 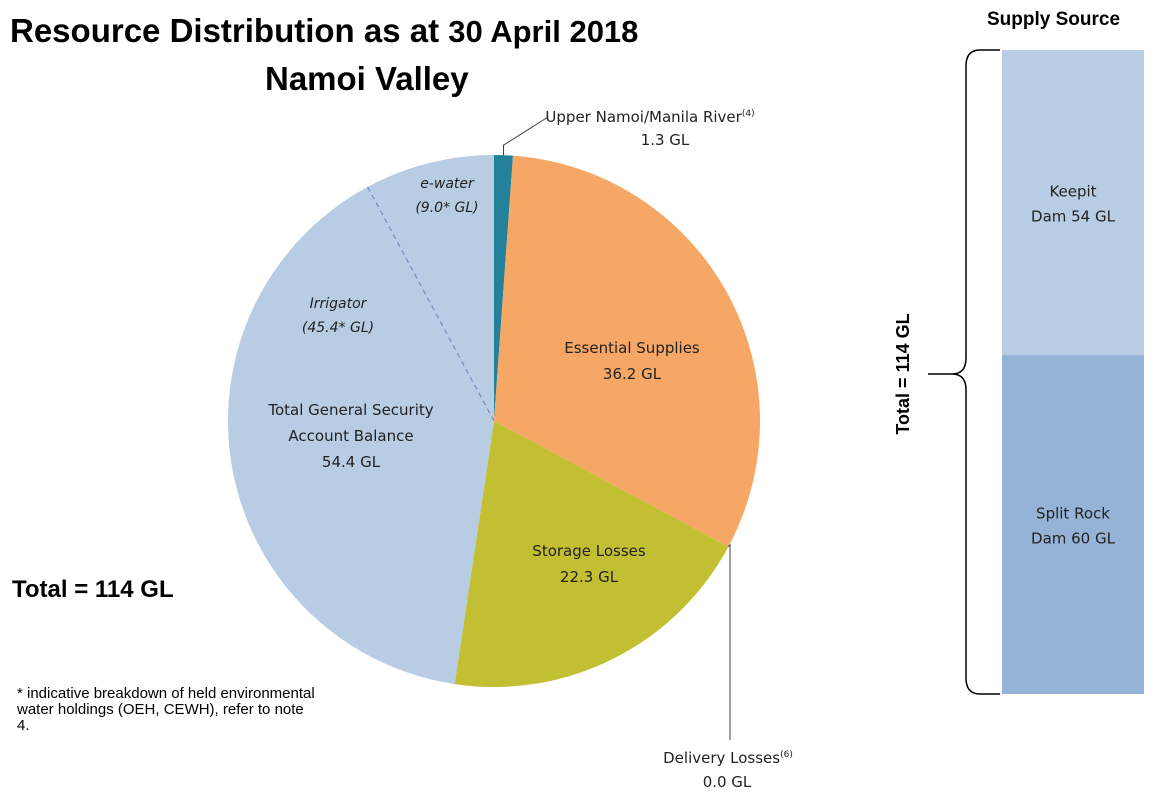 I want to click on pie-label-general-security: Total General Security, so click(x=350, y=410).